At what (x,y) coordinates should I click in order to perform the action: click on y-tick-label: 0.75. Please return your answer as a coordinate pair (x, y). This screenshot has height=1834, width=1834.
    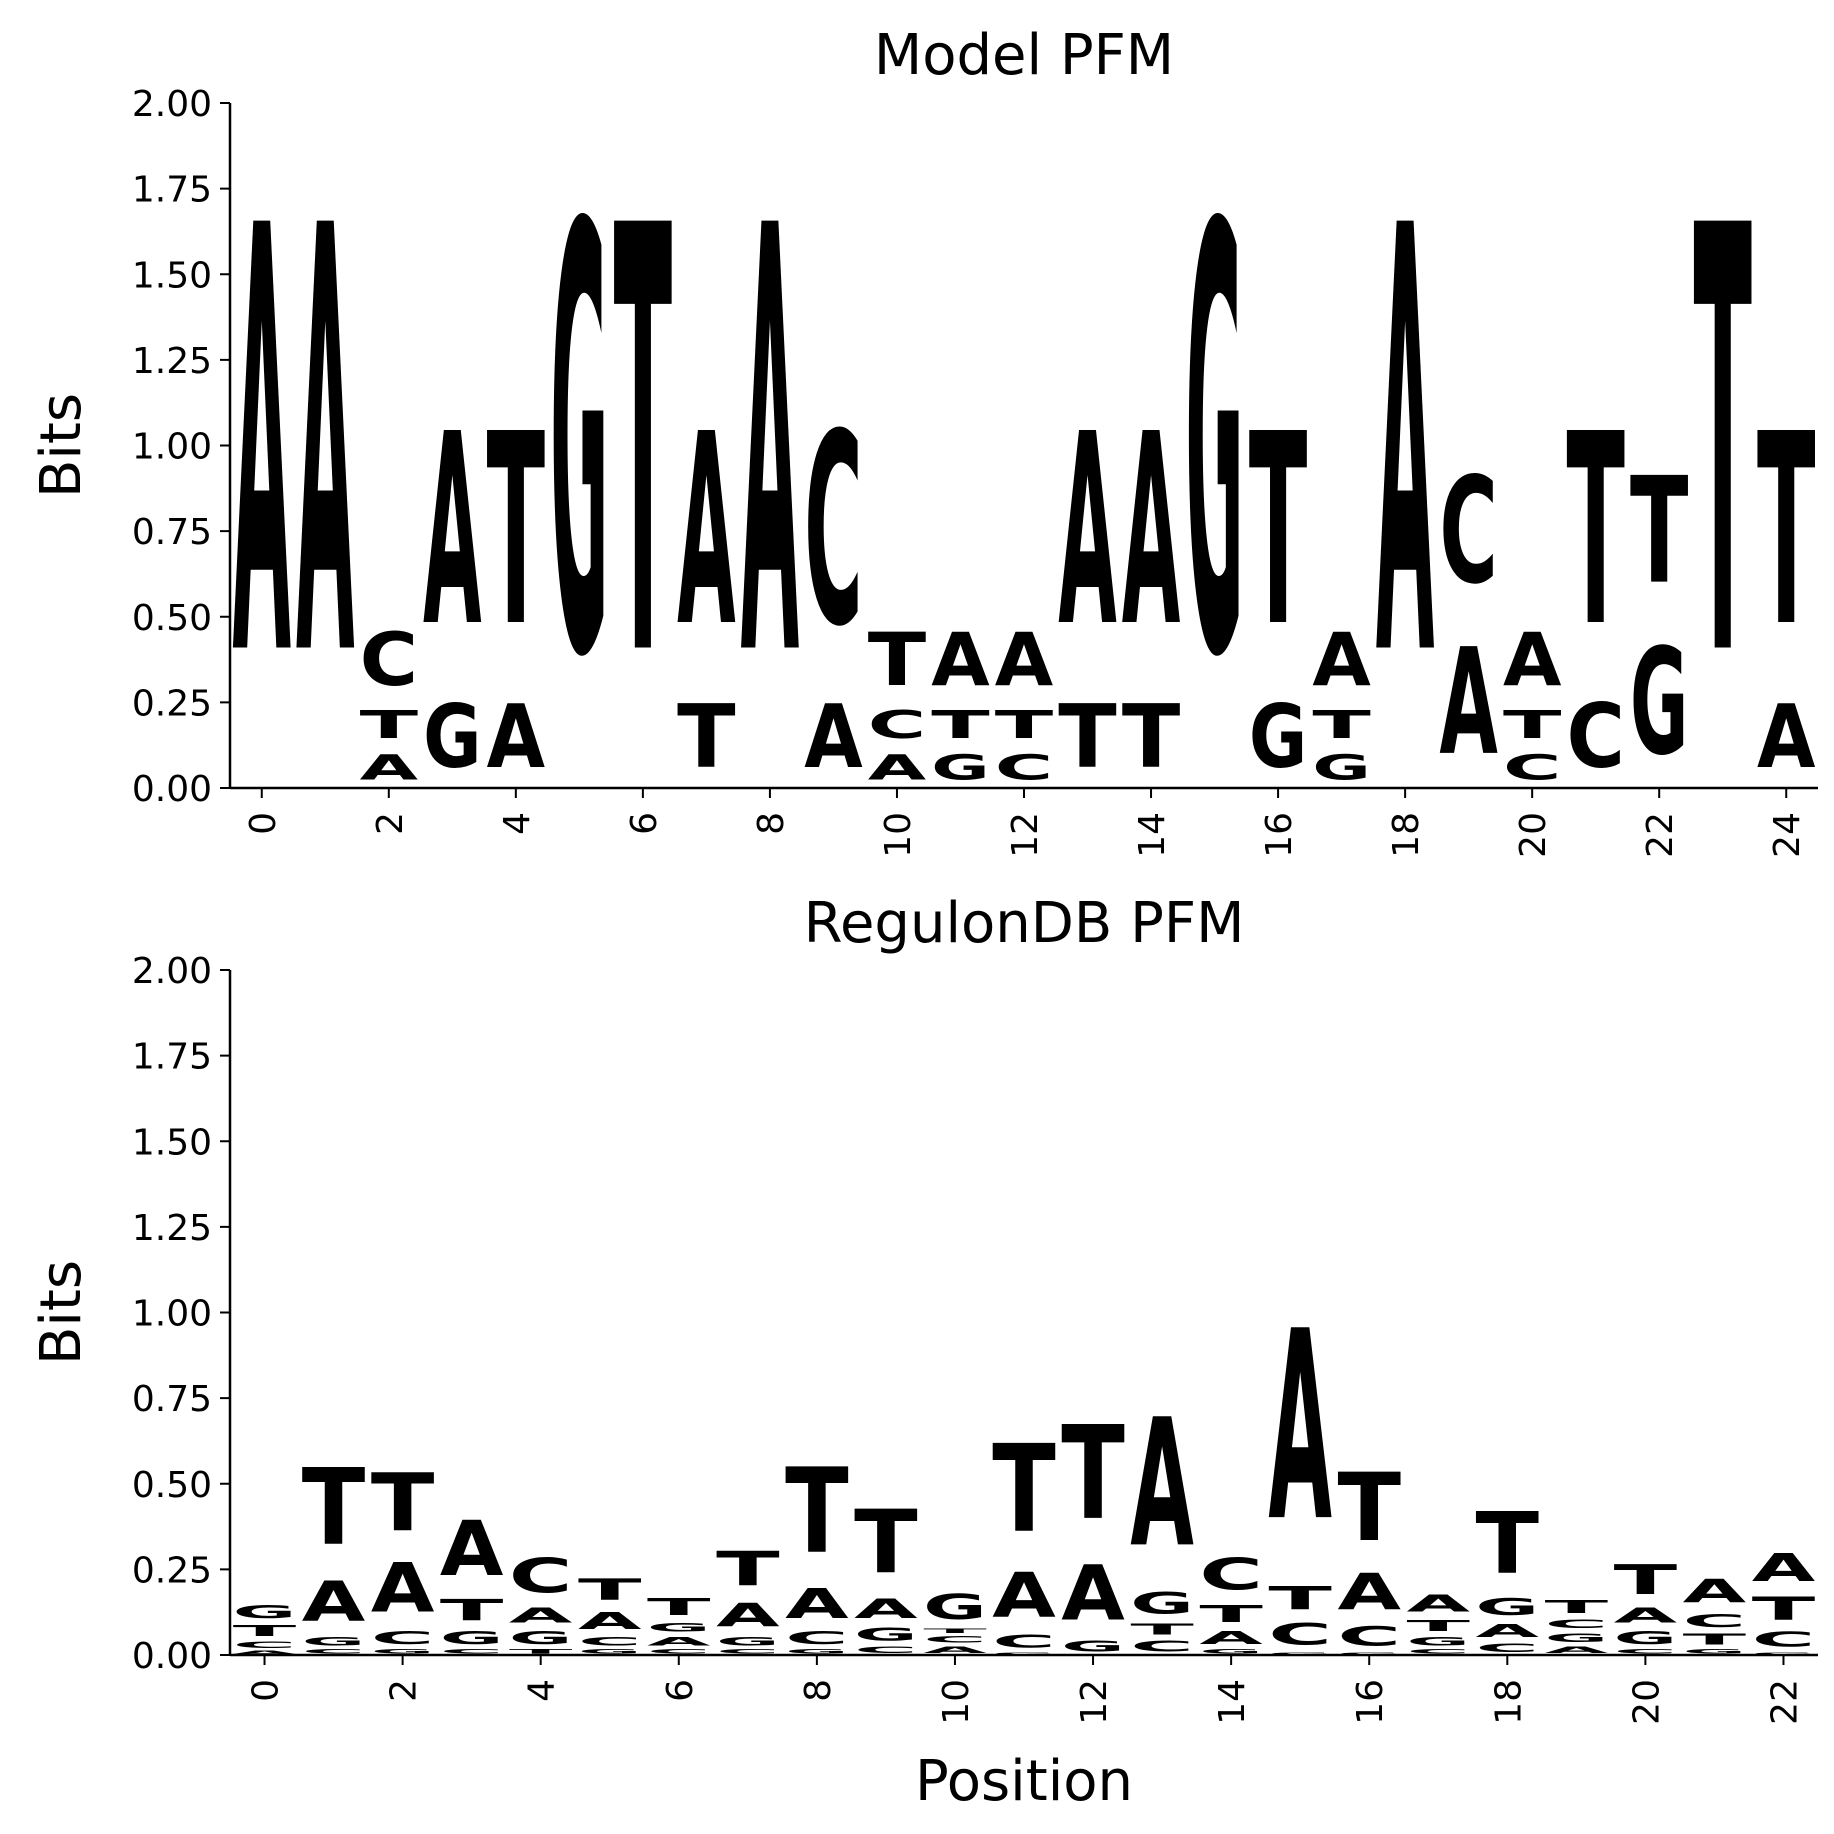
    Looking at the image, I should click on (172, 532).